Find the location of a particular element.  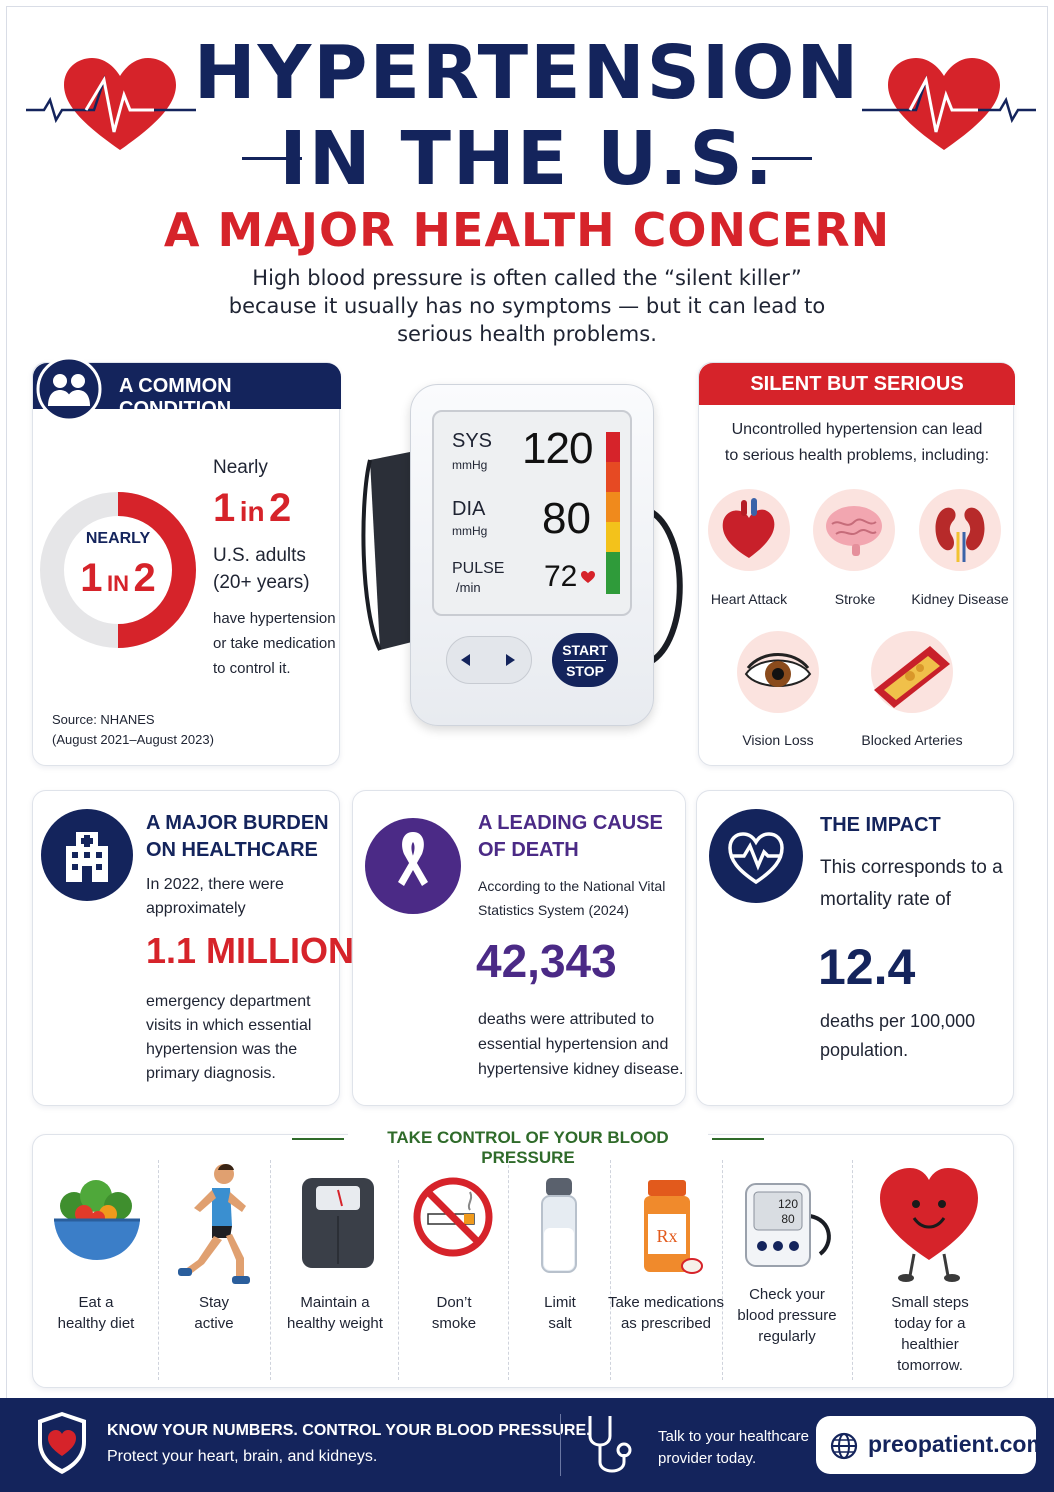

tip-steps-line2: today for a is located at coordinates (930, 1323).